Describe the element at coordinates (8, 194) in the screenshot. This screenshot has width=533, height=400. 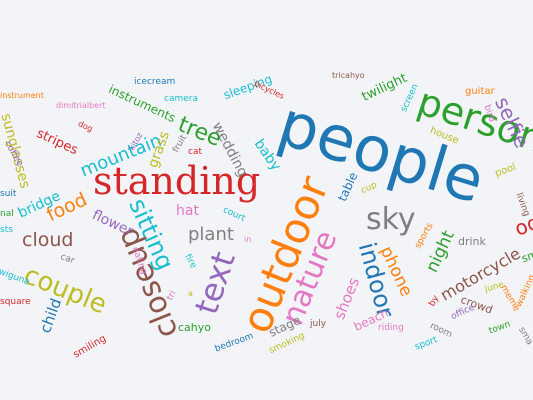
I see `word-suit: suit` at that location.